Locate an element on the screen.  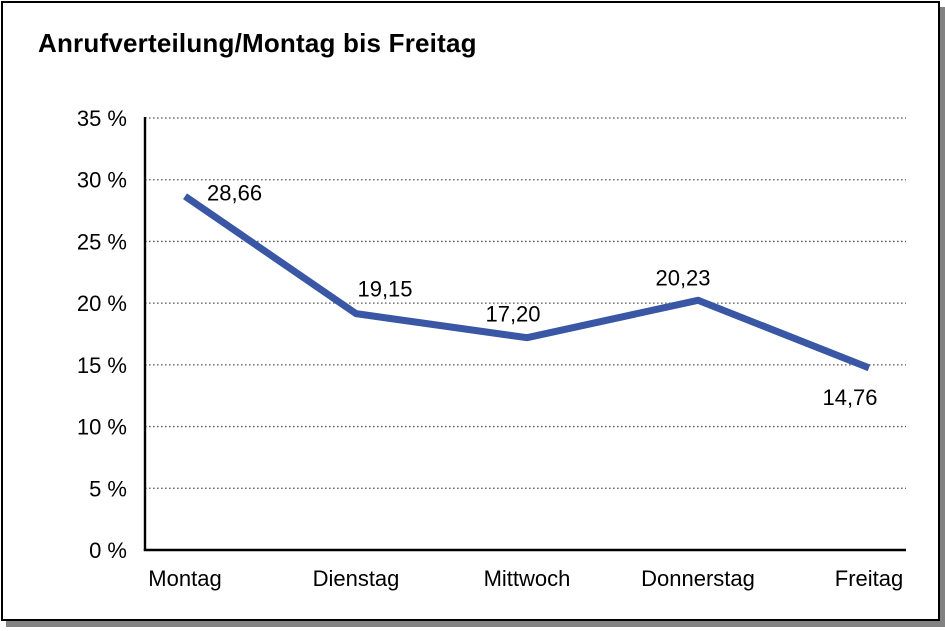
data-point-label: 20,23 is located at coordinates (682, 277).